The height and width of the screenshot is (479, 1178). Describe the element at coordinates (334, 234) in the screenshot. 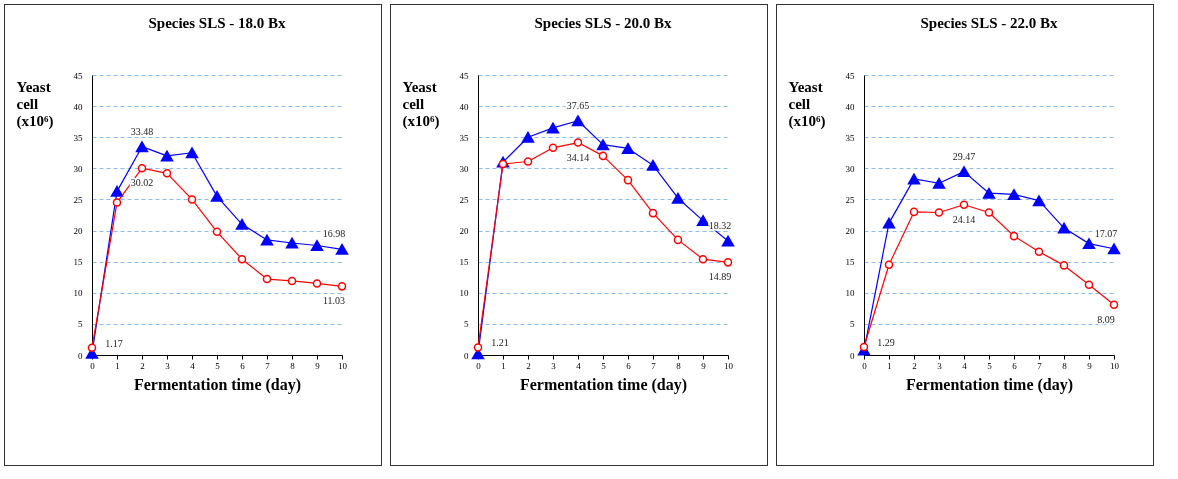

I see `data-label: 16.98` at that location.